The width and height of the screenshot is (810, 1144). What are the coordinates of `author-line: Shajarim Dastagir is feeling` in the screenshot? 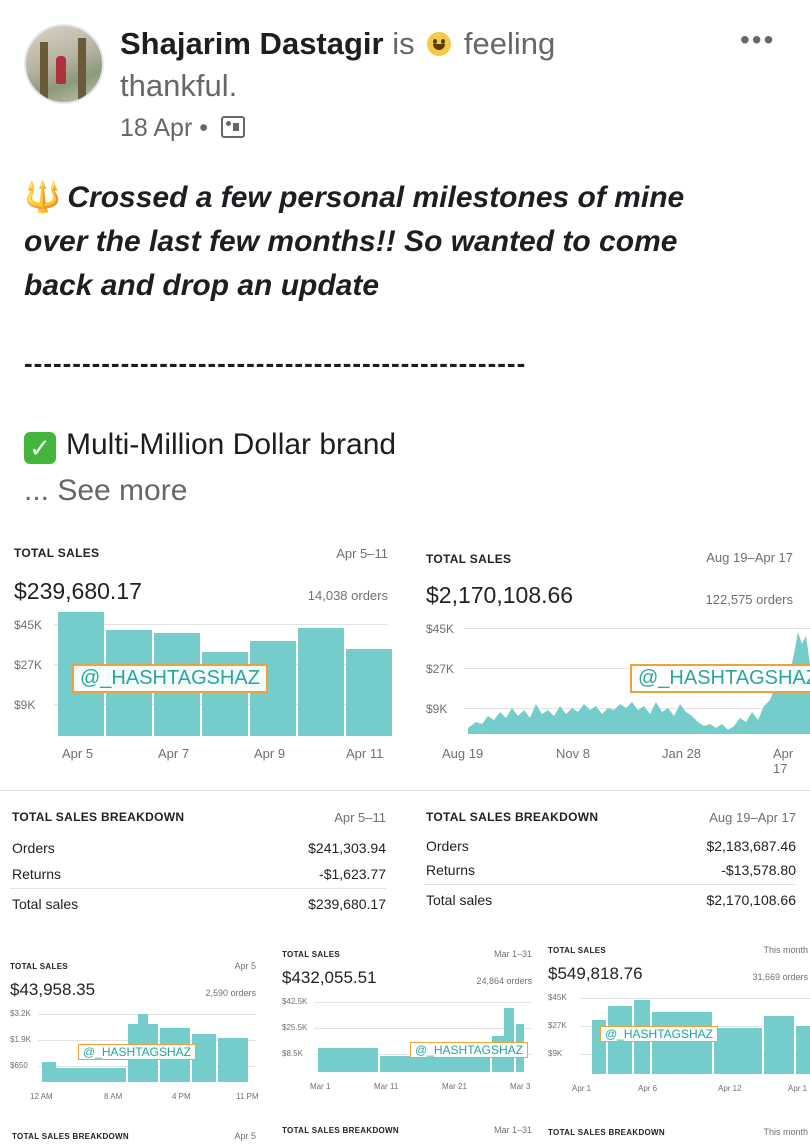 It's located at (337, 44).